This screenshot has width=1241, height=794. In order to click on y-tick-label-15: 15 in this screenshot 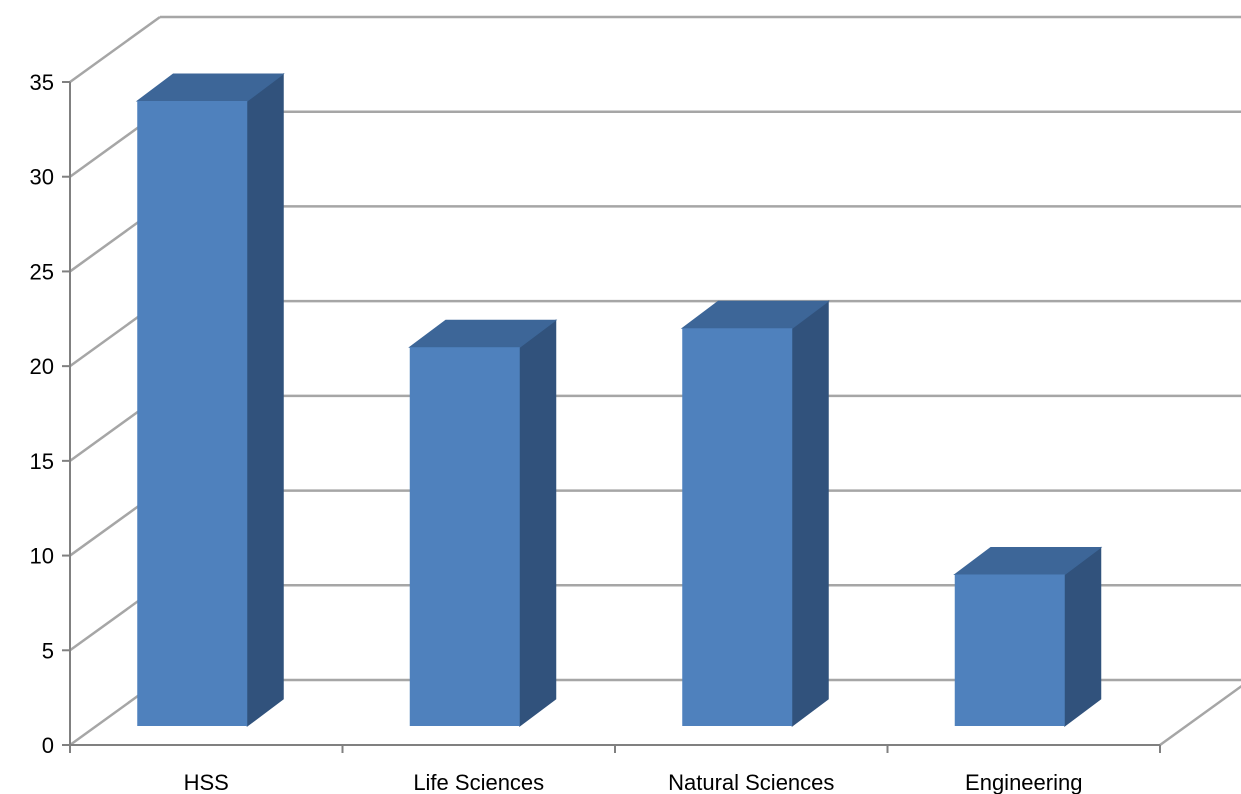, I will do `click(42, 461)`.